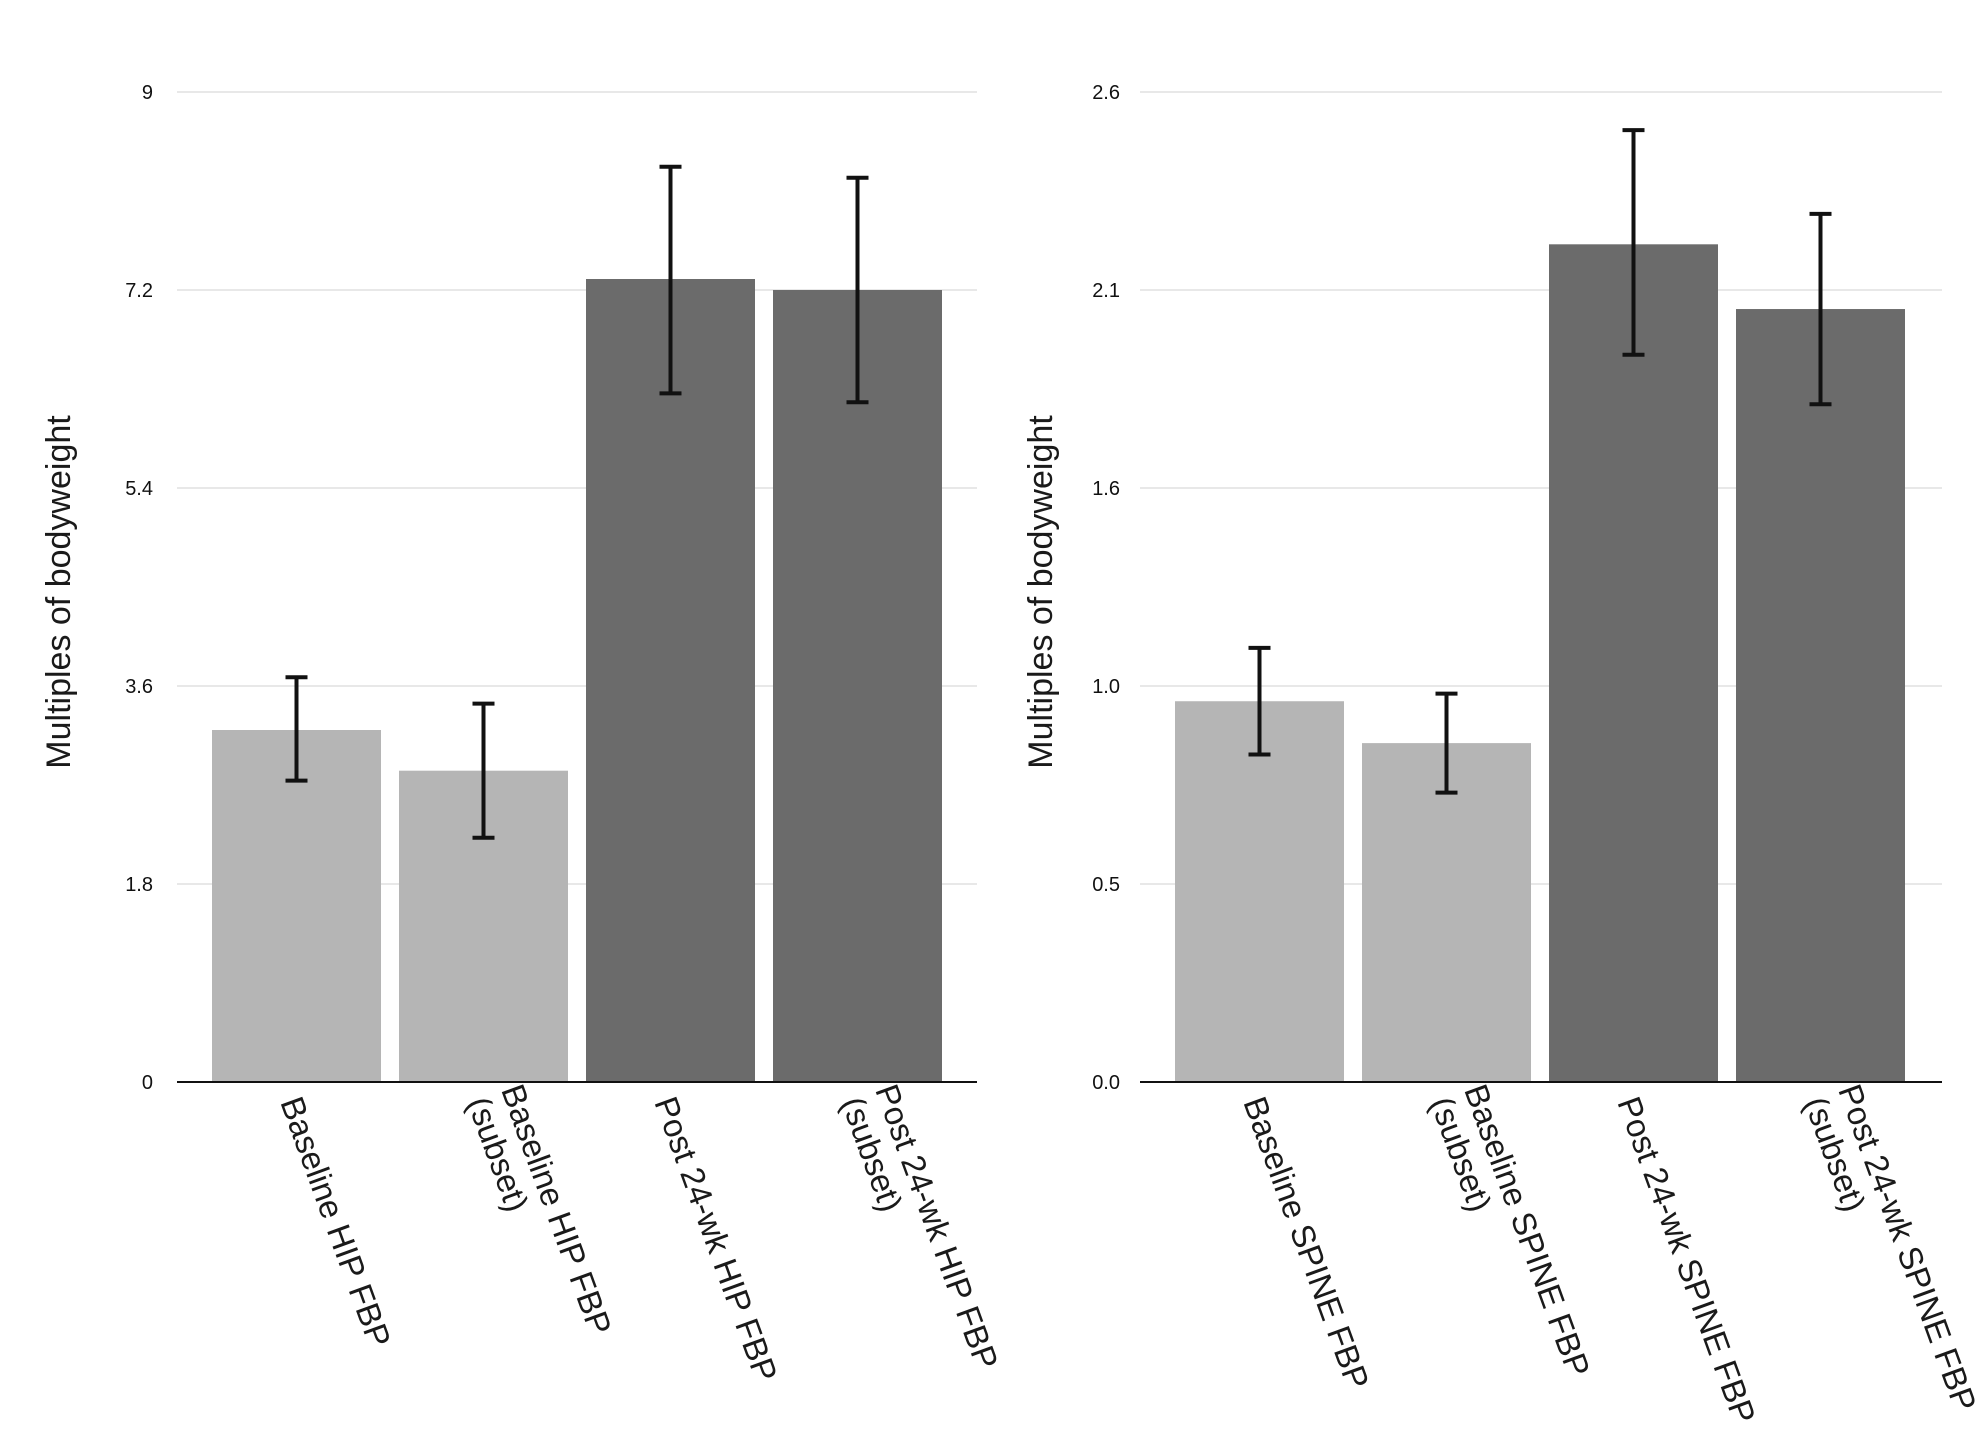  I want to click on category-label: Post 24-wk SPINE FBP(subset), so click(1890, 1253).